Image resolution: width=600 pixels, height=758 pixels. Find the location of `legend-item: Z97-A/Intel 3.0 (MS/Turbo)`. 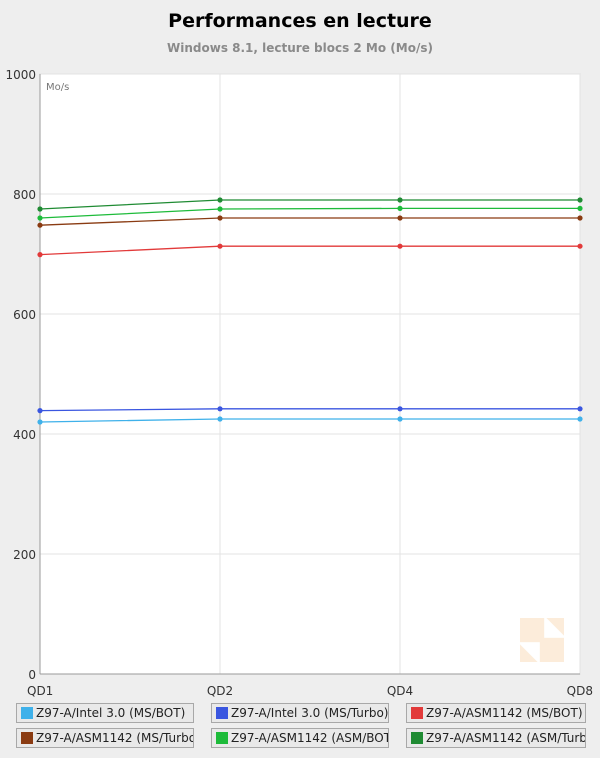

legend-item: Z97-A/Intel 3.0 (MS/Turbo) is located at coordinates (300, 713).